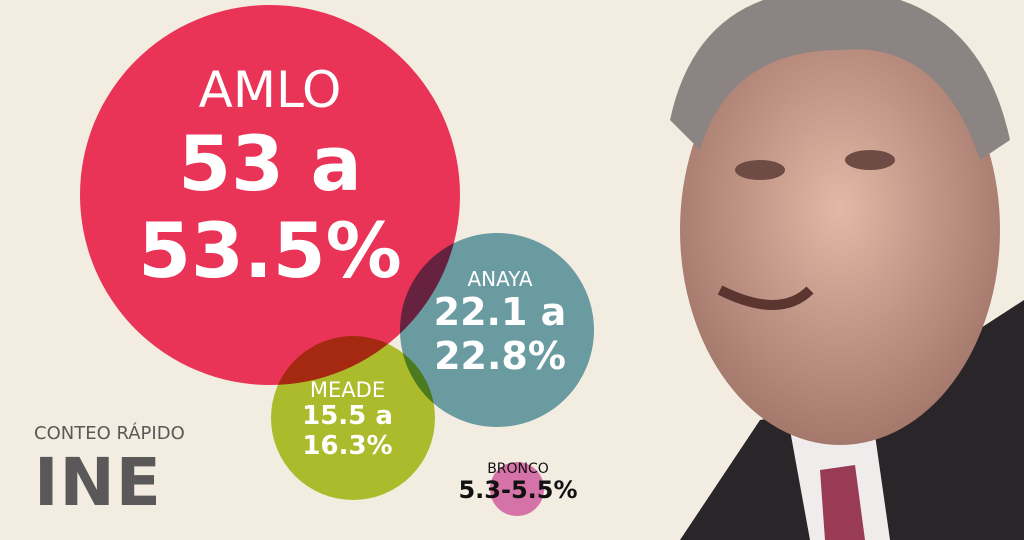 The height and width of the screenshot is (540, 1024). What do you see at coordinates (500, 312) in the screenshot?
I see `anaya-range-line1: 22.1 a` at bounding box center [500, 312].